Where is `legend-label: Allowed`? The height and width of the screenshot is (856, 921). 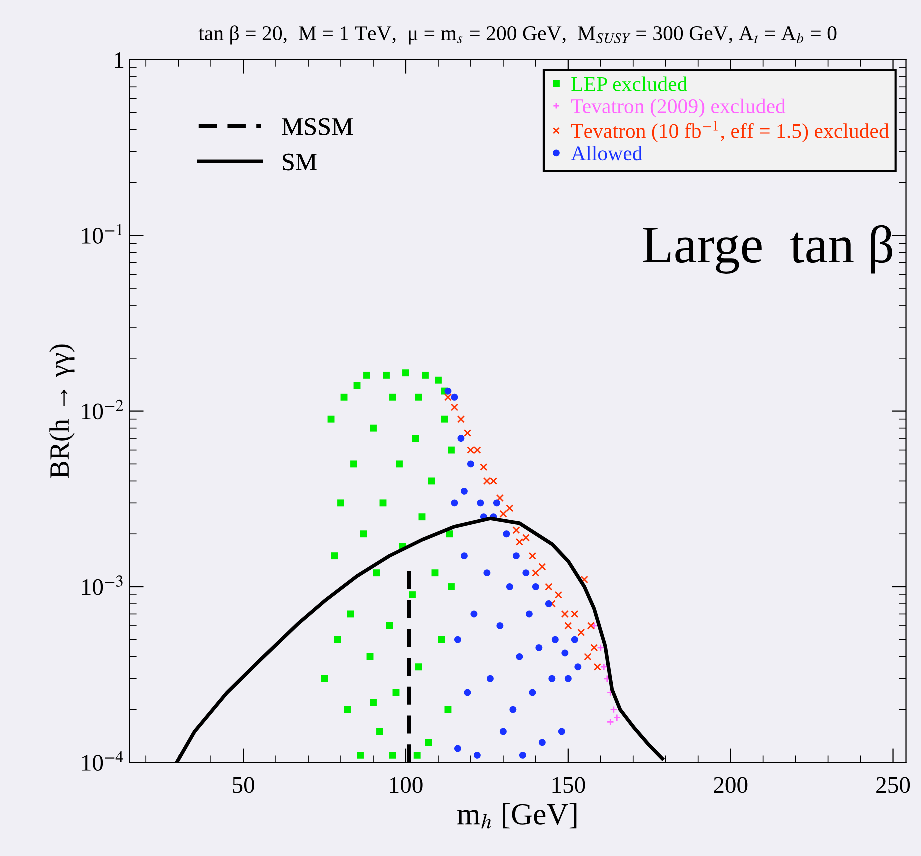 legend-label: Allowed is located at coordinates (607, 153).